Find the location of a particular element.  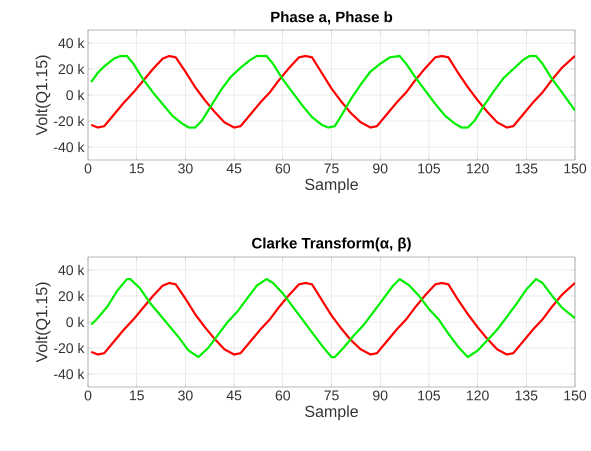

line-series is located at coordinates (333, 91).